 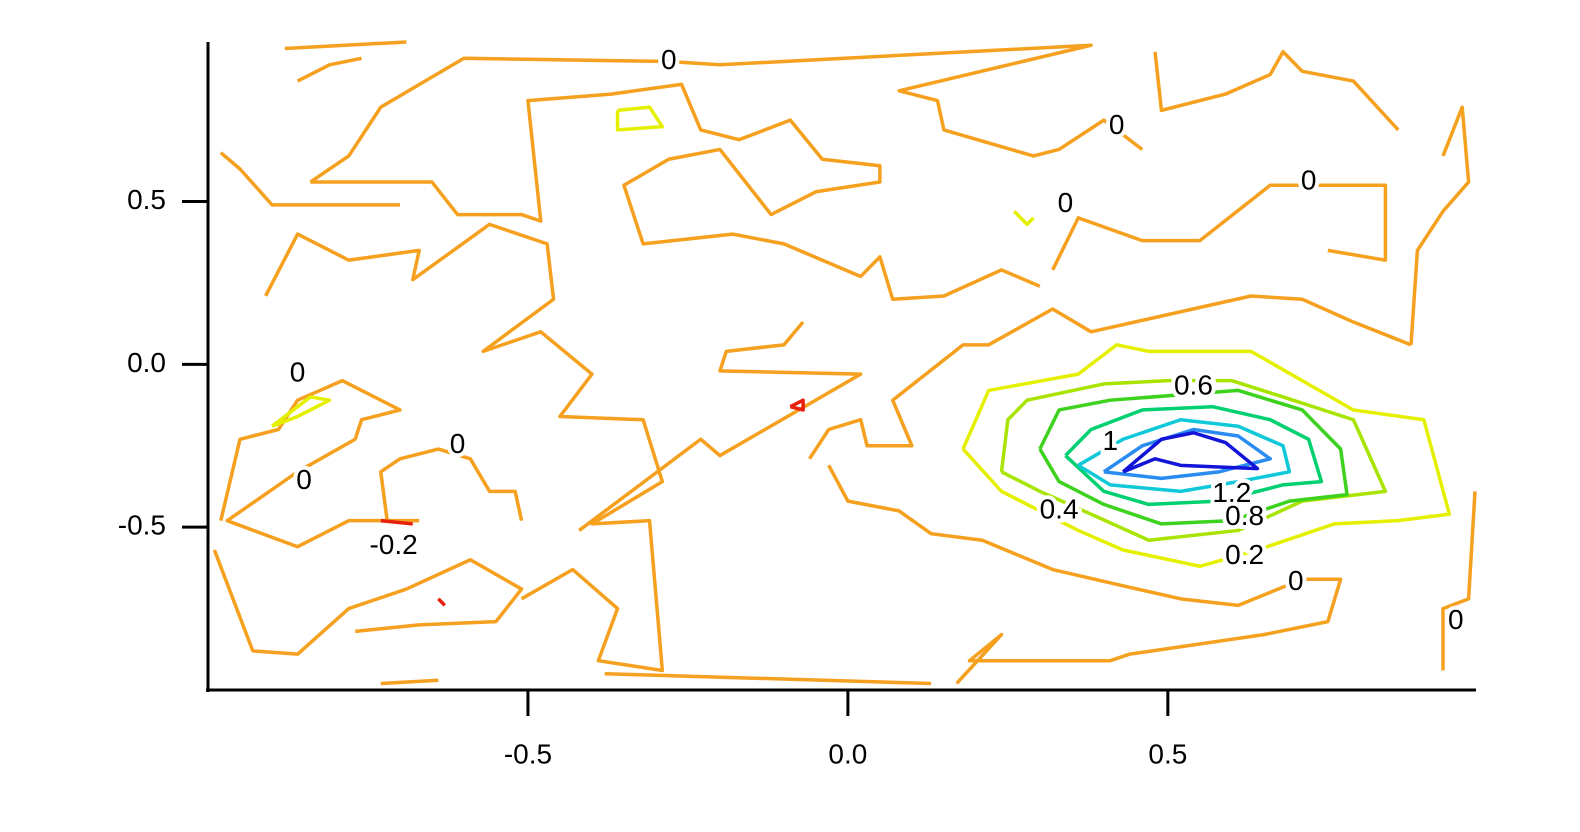 What do you see at coordinates (146, 199) in the screenshot?
I see `y-tick-label: 0.5` at bounding box center [146, 199].